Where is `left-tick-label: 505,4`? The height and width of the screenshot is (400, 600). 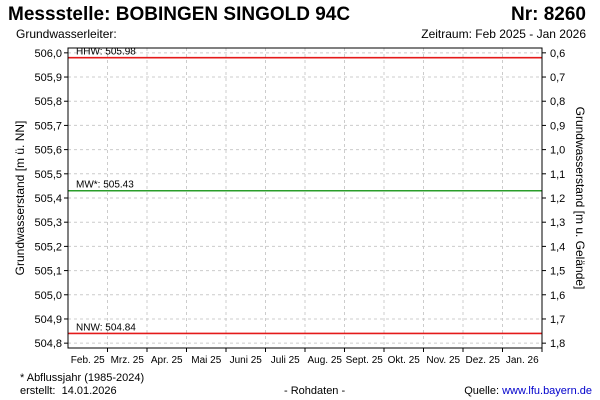
left-tick-label: 505,4 is located at coordinates (48, 199).